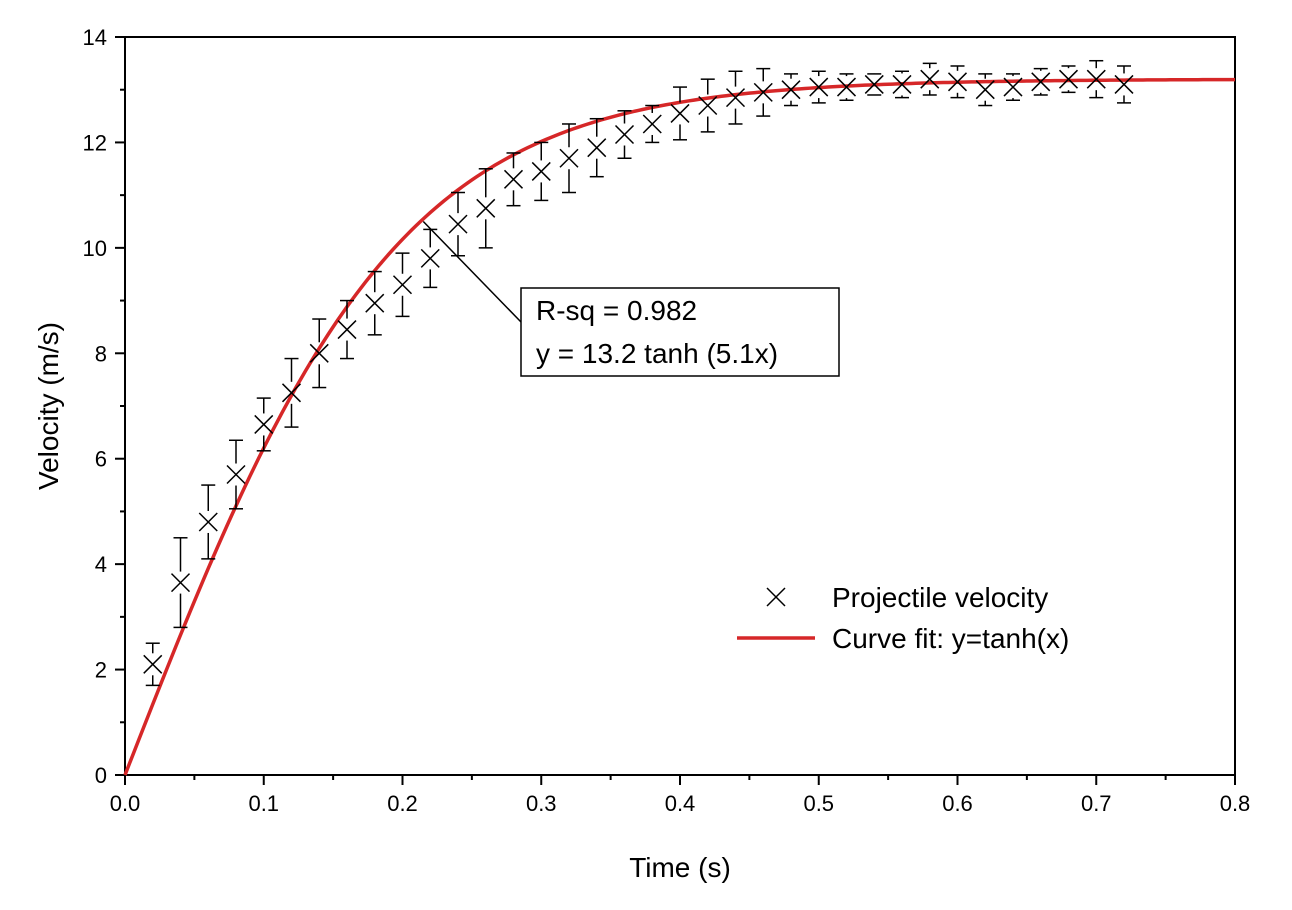 The width and height of the screenshot is (1292, 910). I want to click on y-tick-label: 8, so click(101, 353).